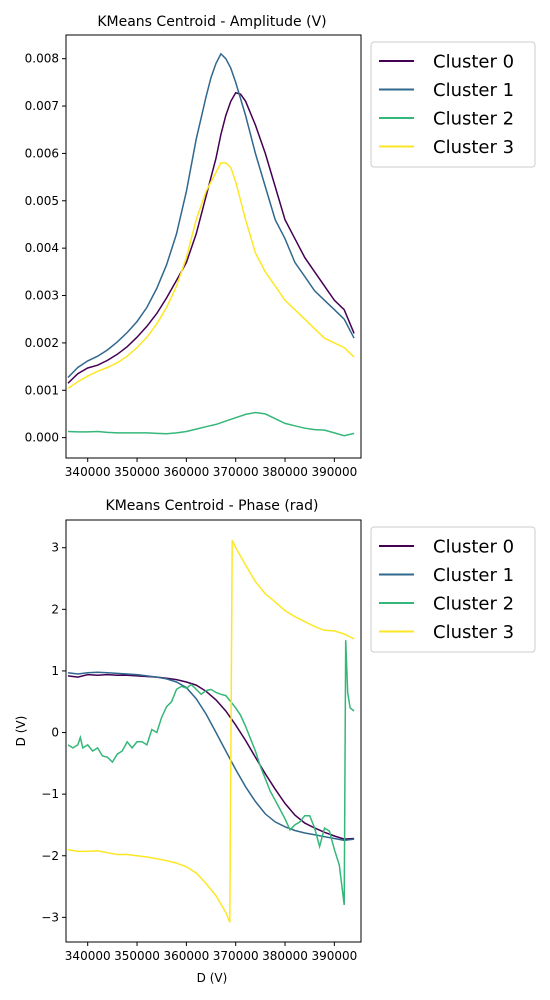 The height and width of the screenshot is (1000, 550). Describe the element at coordinates (55, 671) in the screenshot. I see `phase-y-tick-label: 1` at that location.